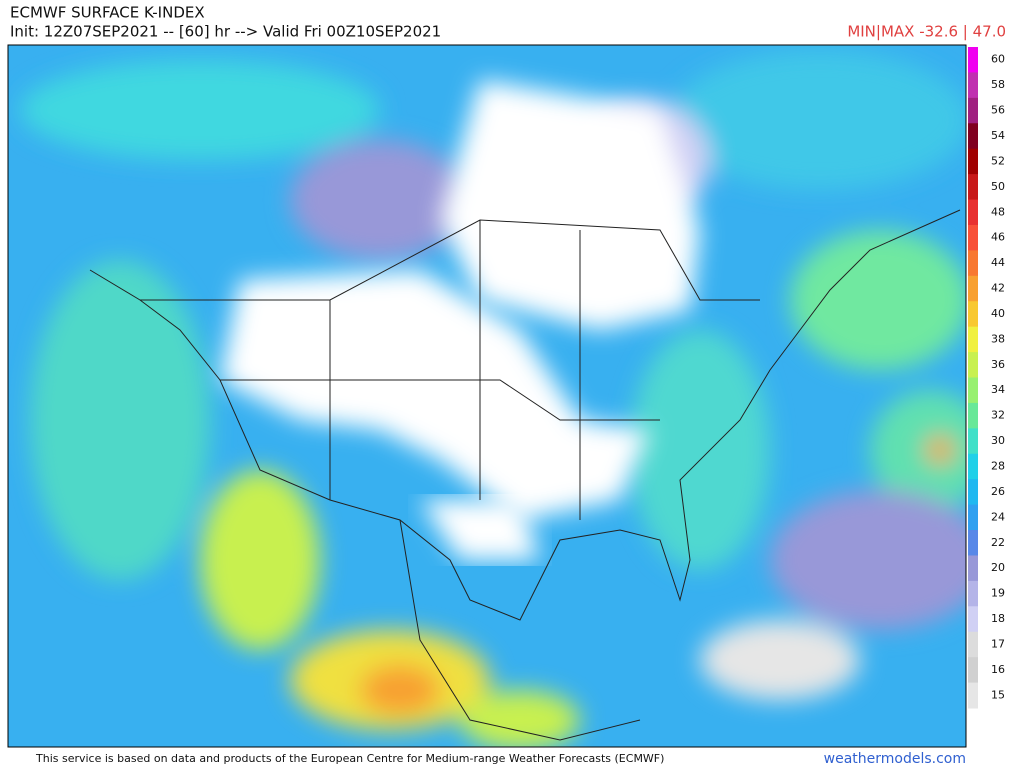 The height and width of the screenshot is (772, 1024). Describe the element at coordinates (998, 338) in the screenshot. I see `colorbar-label: 38` at that location.